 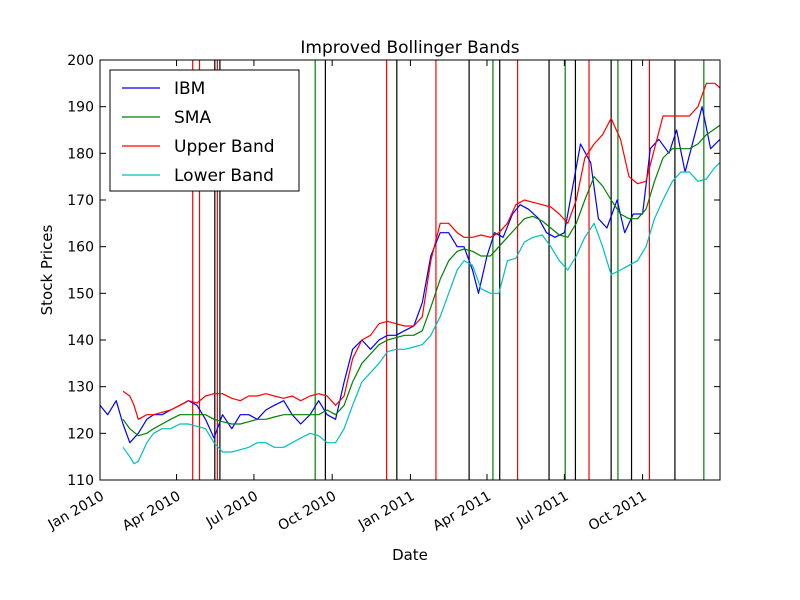 I want to click on legend: IBM SMA Upper Band Lower Band, so click(x=204, y=130).